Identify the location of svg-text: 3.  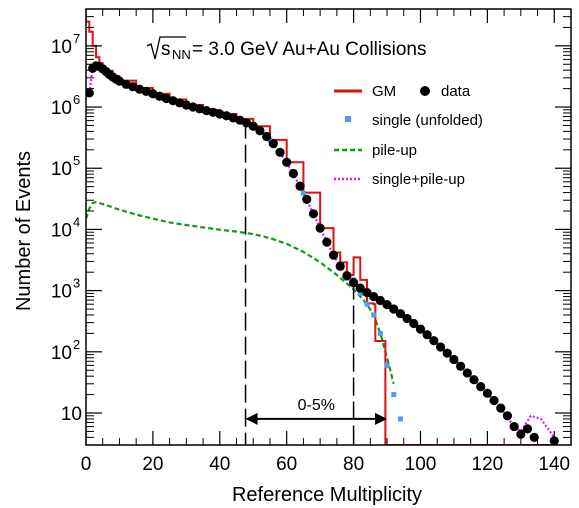
(76, 283).